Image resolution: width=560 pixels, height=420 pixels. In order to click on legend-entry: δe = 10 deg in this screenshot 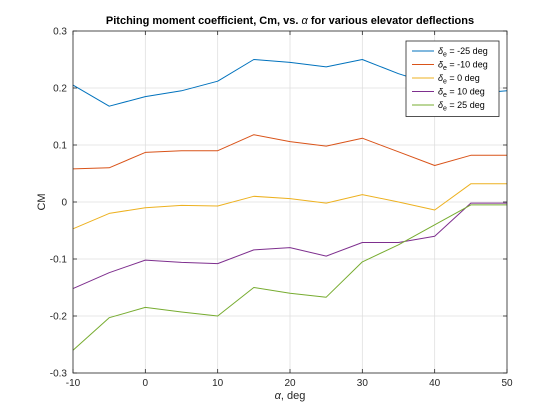, I will do `click(461, 93)`.